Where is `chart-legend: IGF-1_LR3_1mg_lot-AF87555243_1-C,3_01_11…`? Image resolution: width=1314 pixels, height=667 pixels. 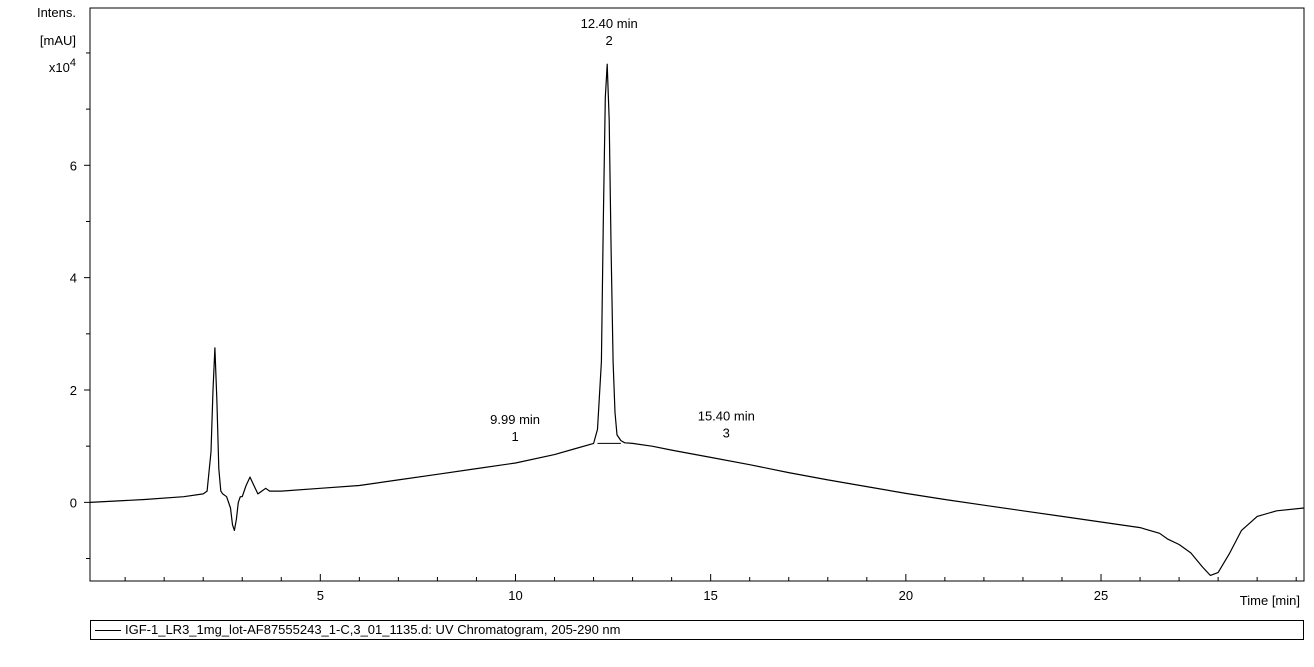 chart-legend: IGF-1_LR3_1mg_lot-AF87555243_1-C,3_01_11… is located at coordinates (697, 630).